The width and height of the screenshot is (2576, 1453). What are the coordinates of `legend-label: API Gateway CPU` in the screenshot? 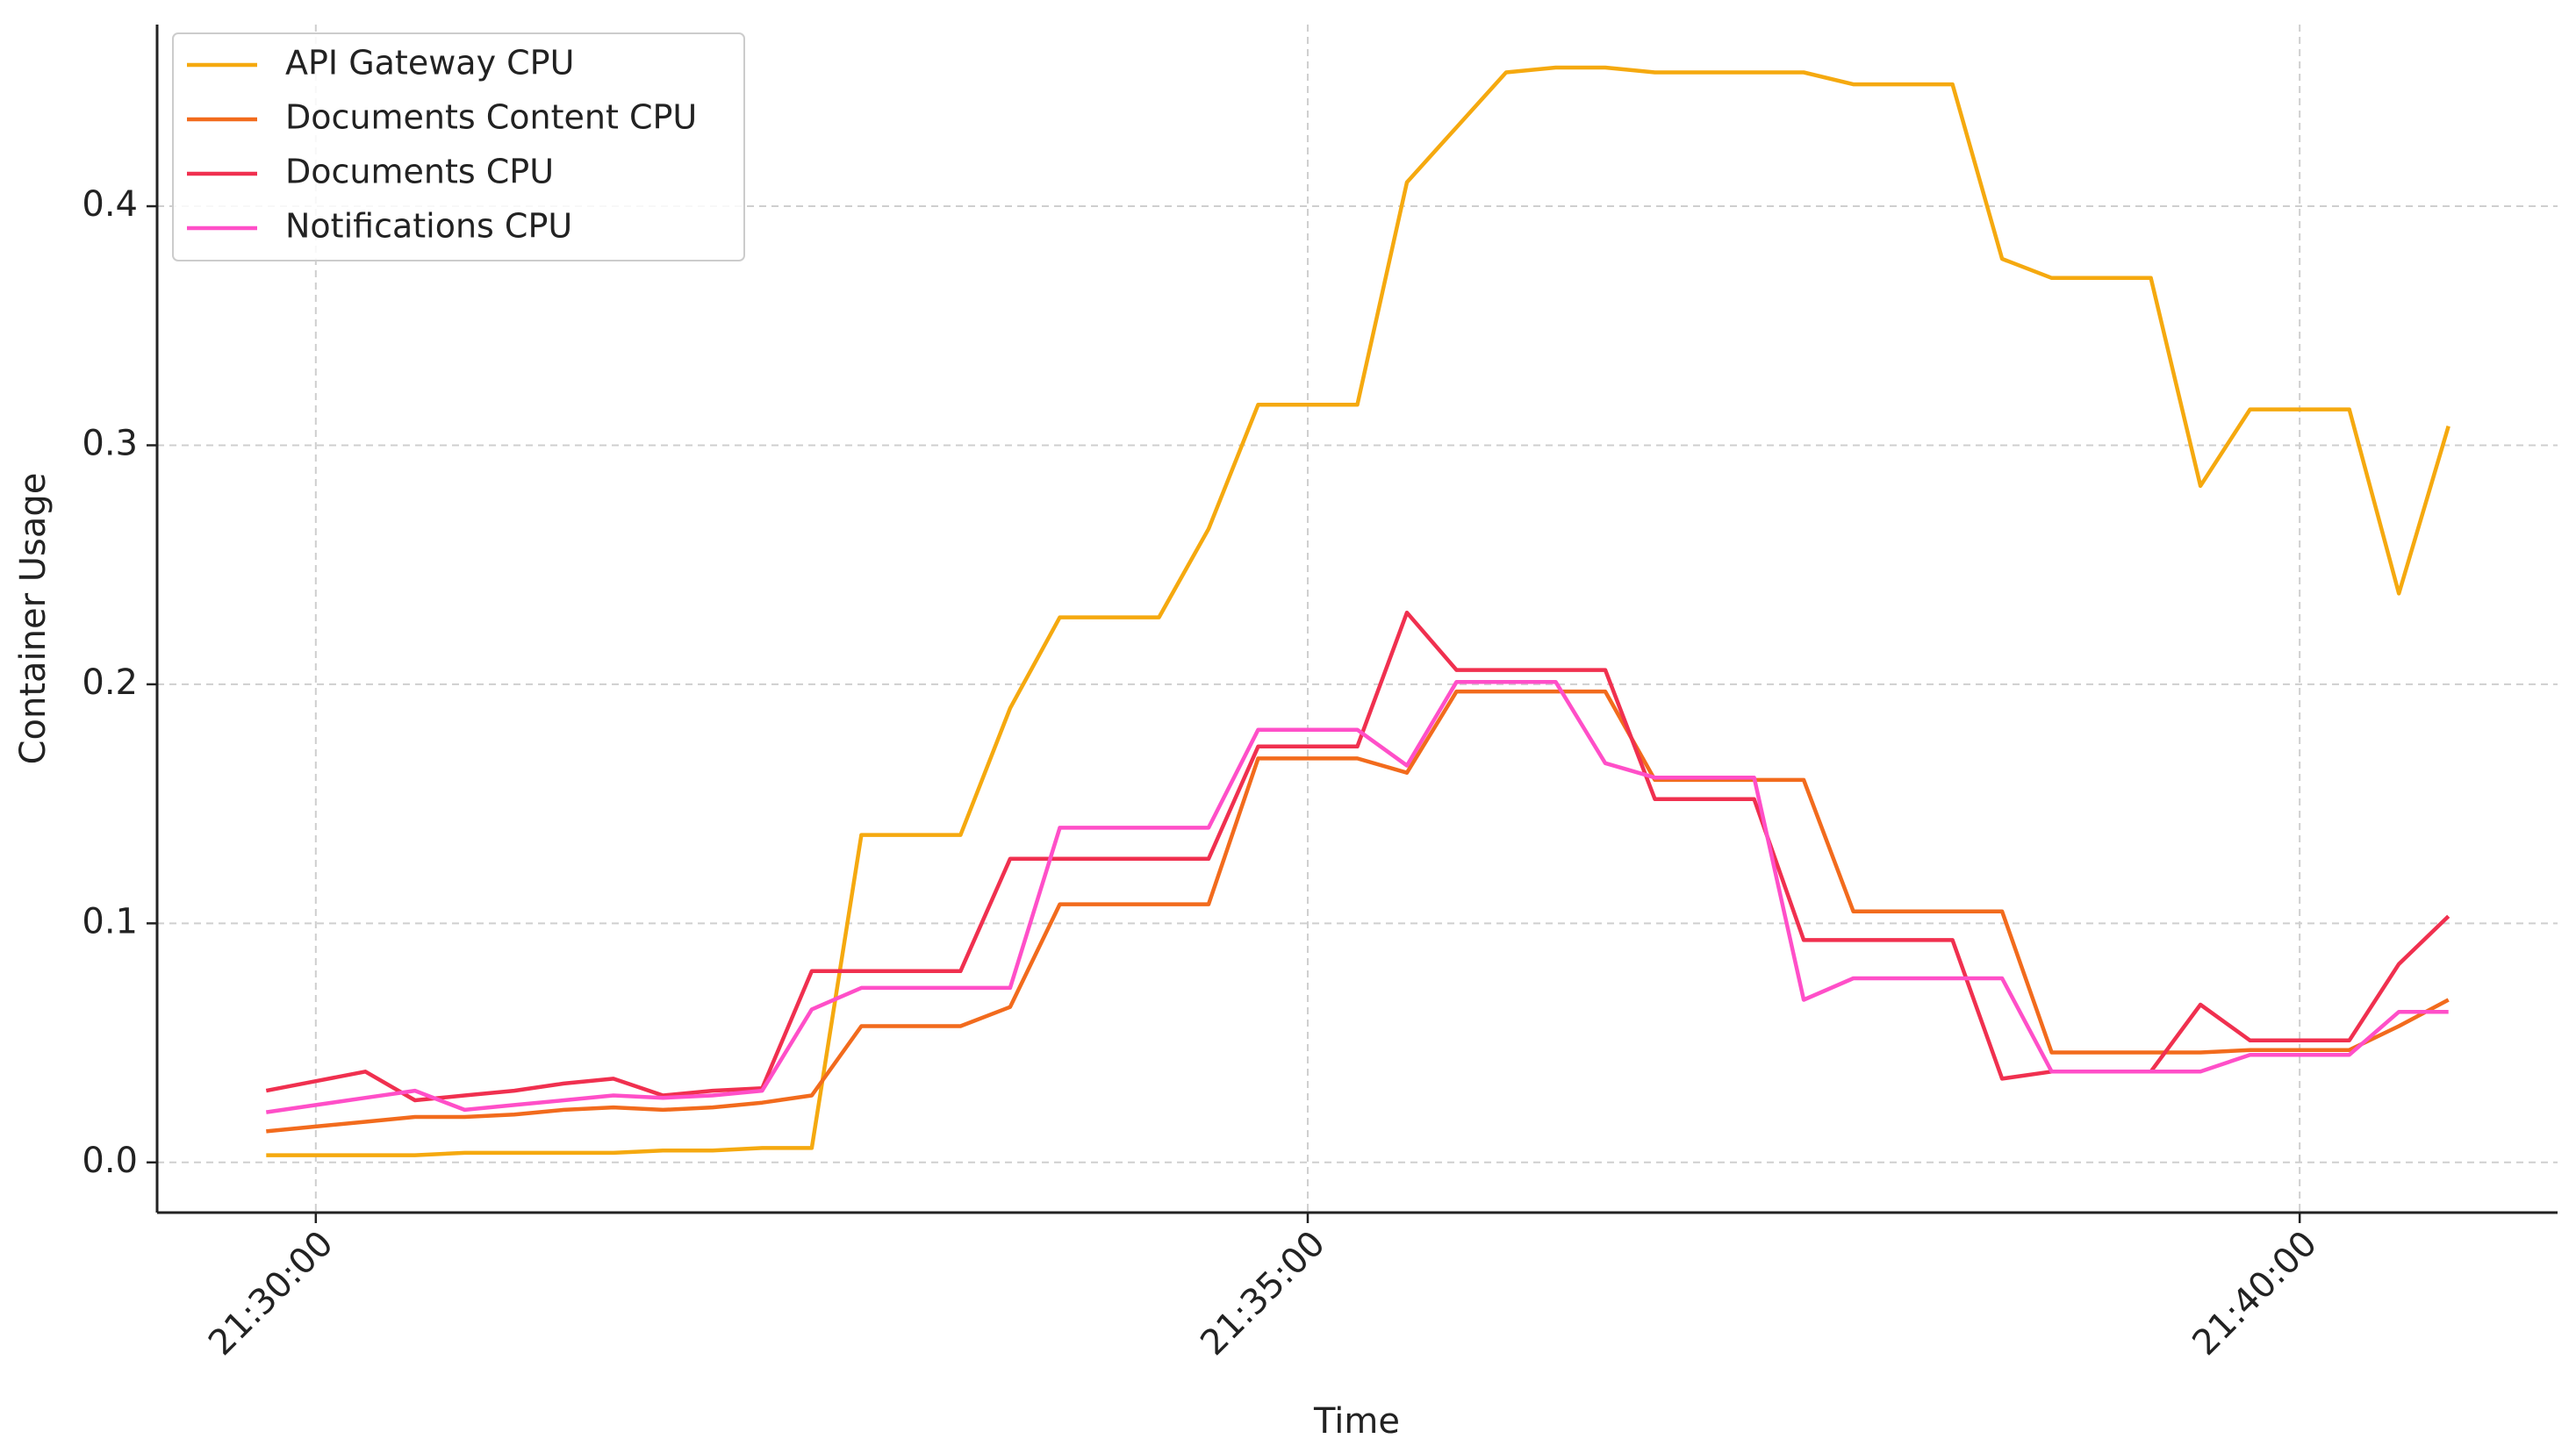 It's located at (429, 63).